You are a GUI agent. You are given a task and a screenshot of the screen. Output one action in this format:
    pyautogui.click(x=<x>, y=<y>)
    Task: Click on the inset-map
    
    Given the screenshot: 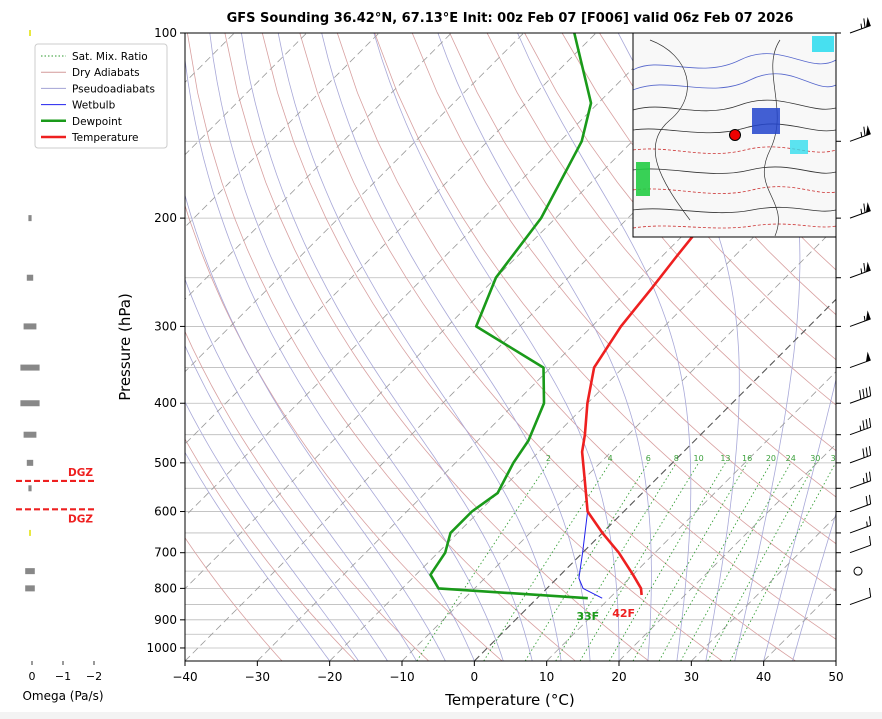 What is the action you would take?
    pyautogui.click(x=734, y=135)
    